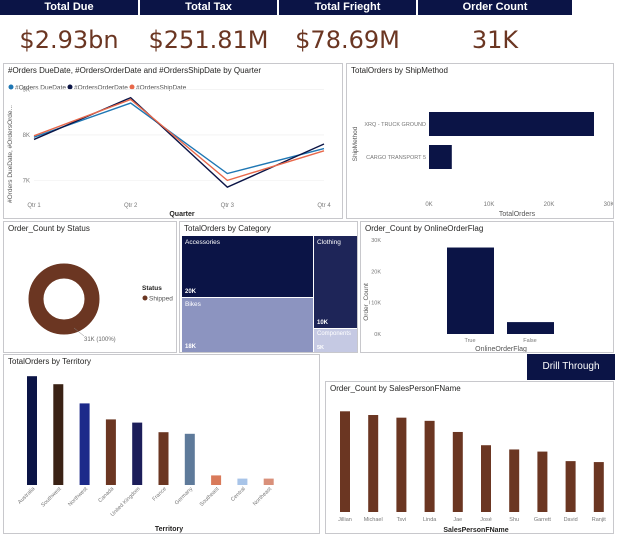 The image size is (618, 536). I want to click on status-legend-label: Shipped, so click(161, 299).